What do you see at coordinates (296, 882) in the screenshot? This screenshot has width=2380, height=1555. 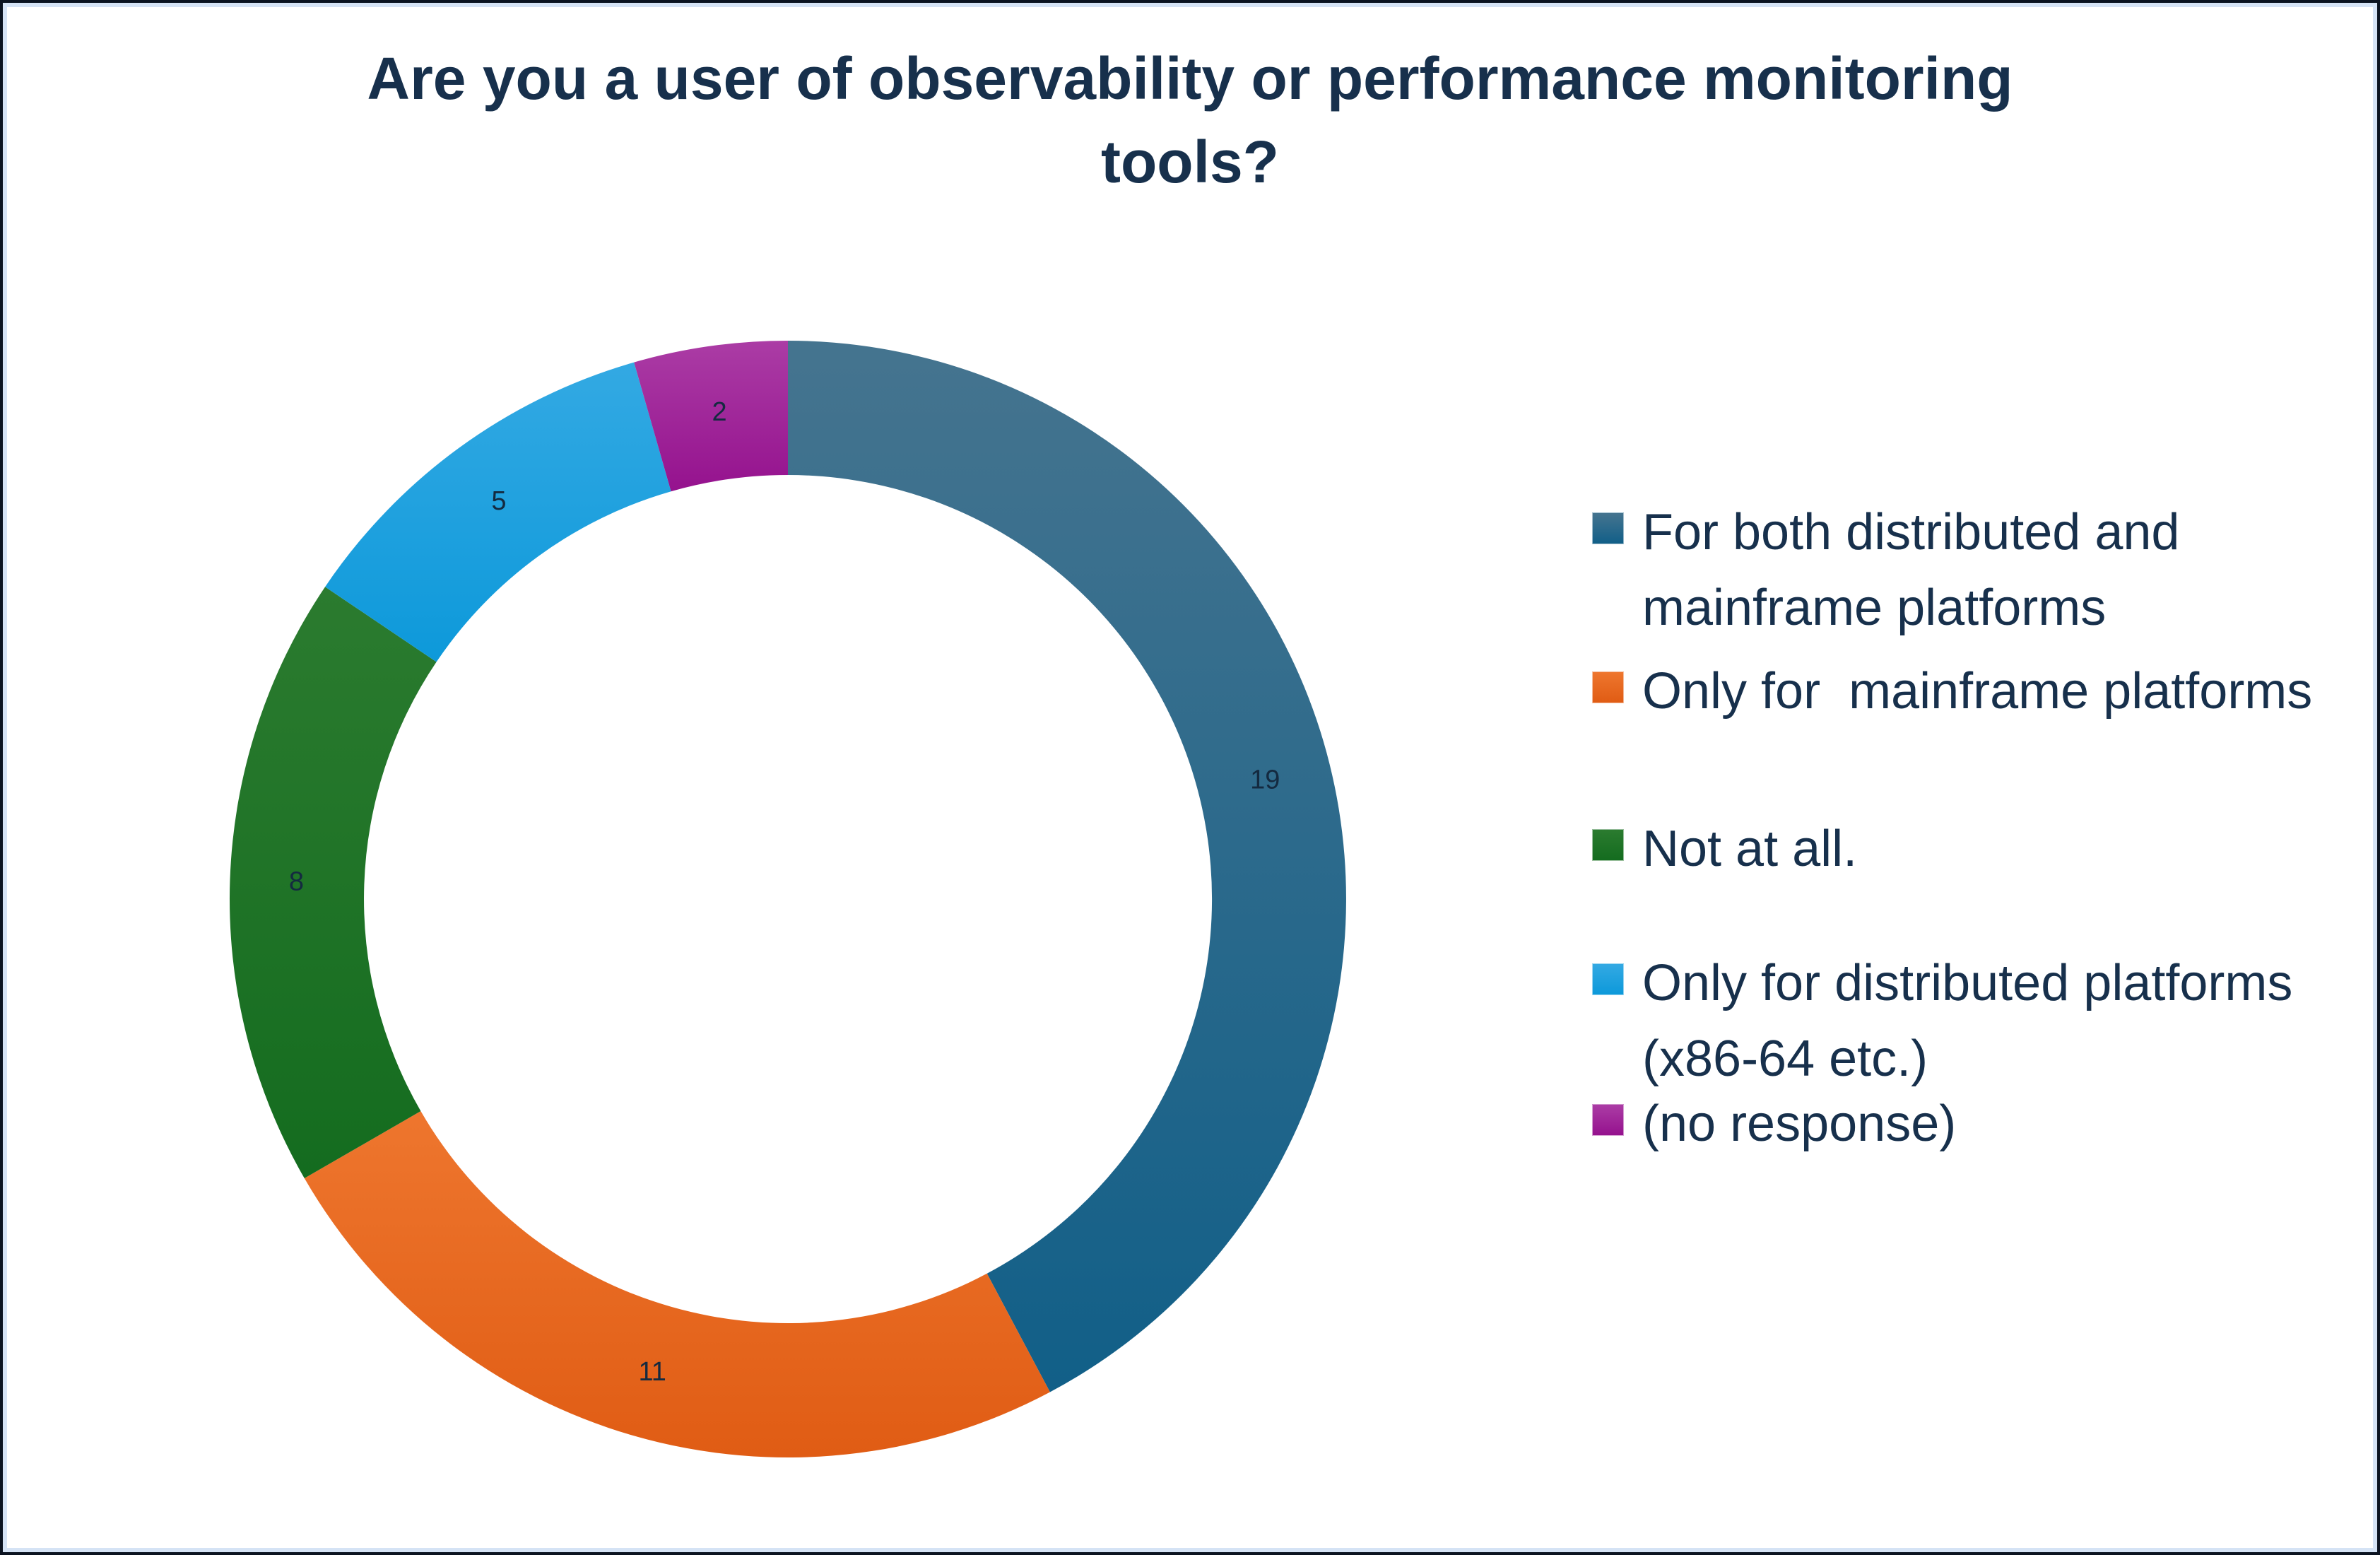 I see `slice-value-label-2: 8` at bounding box center [296, 882].